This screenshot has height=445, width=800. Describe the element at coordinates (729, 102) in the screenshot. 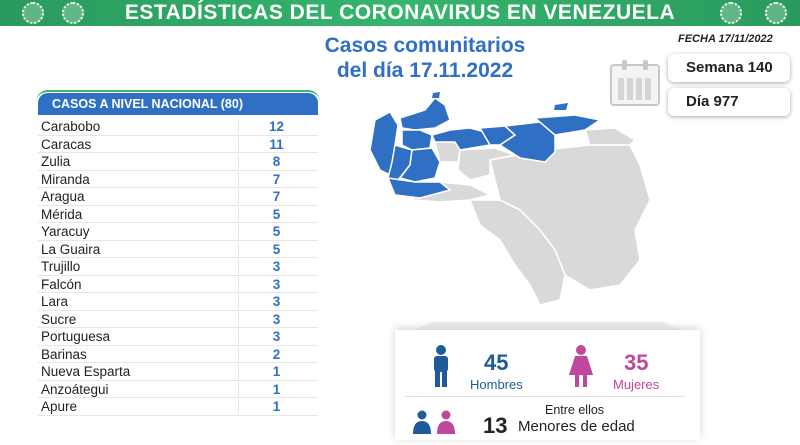

I see `day-badge: Día 977` at that location.